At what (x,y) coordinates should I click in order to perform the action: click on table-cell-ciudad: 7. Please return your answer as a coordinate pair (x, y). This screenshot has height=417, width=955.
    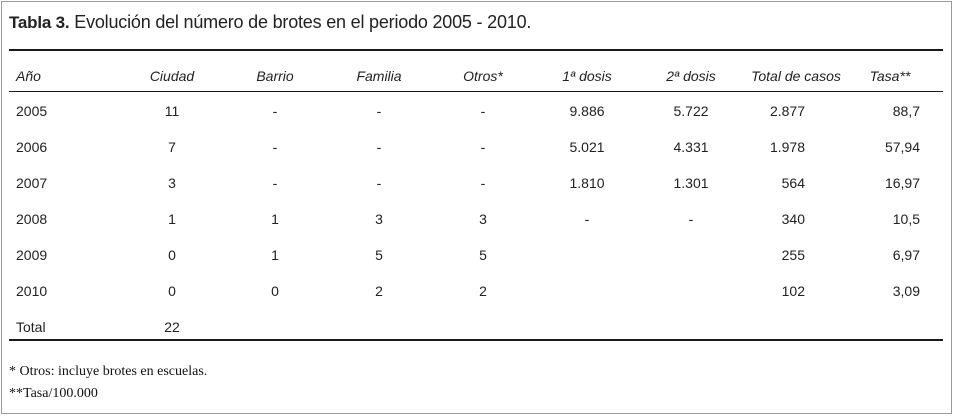
    Looking at the image, I should click on (172, 147).